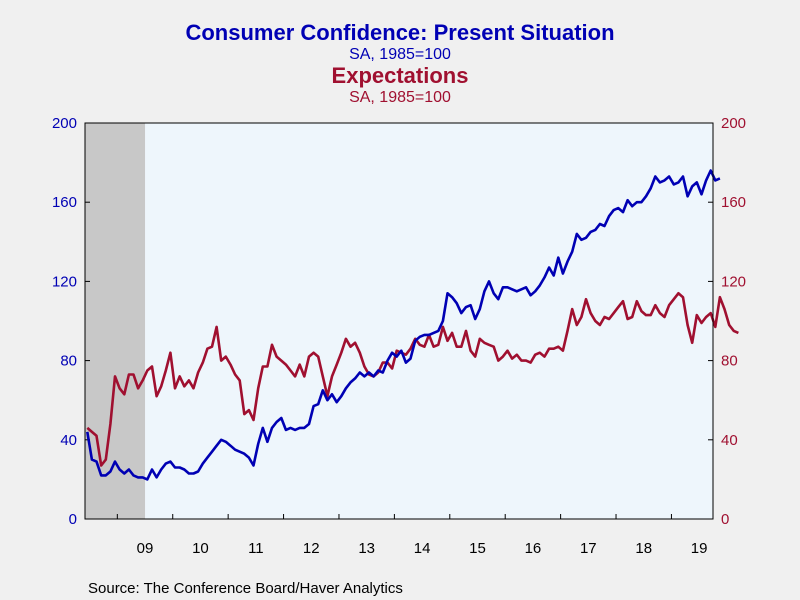 This screenshot has height=600, width=800. What do you see at coordinates (64, 202) in the screenshot?
I see `y-tick-label-left: 160` at bounding box center [64, 202].